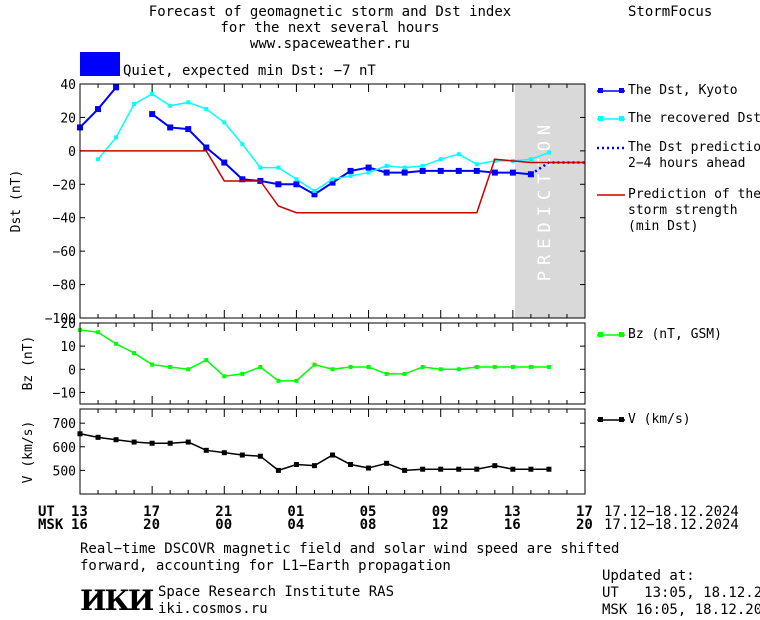 The height and width of the screenshot is (620, 760). I want to click on msk-axis-label: MSK, so click(51, 525).